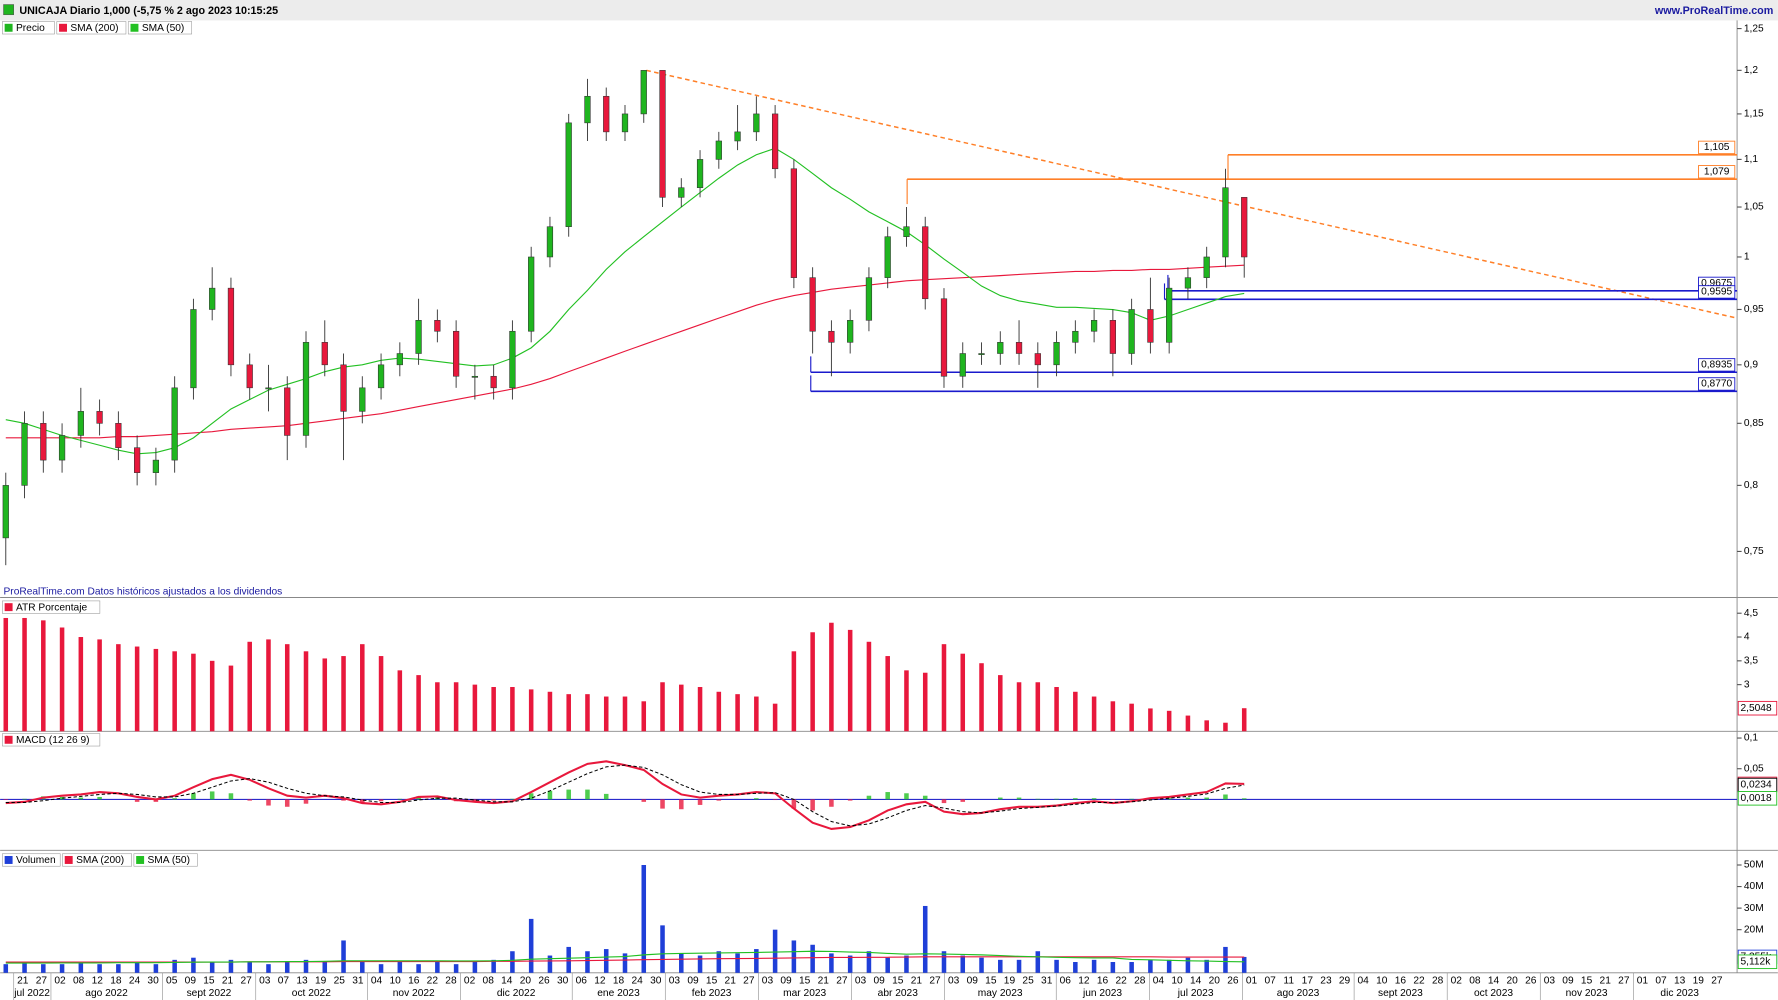 The image size is (1778, 1000). I want to click on x-month-label: sept 2023, so click(1400, 993).